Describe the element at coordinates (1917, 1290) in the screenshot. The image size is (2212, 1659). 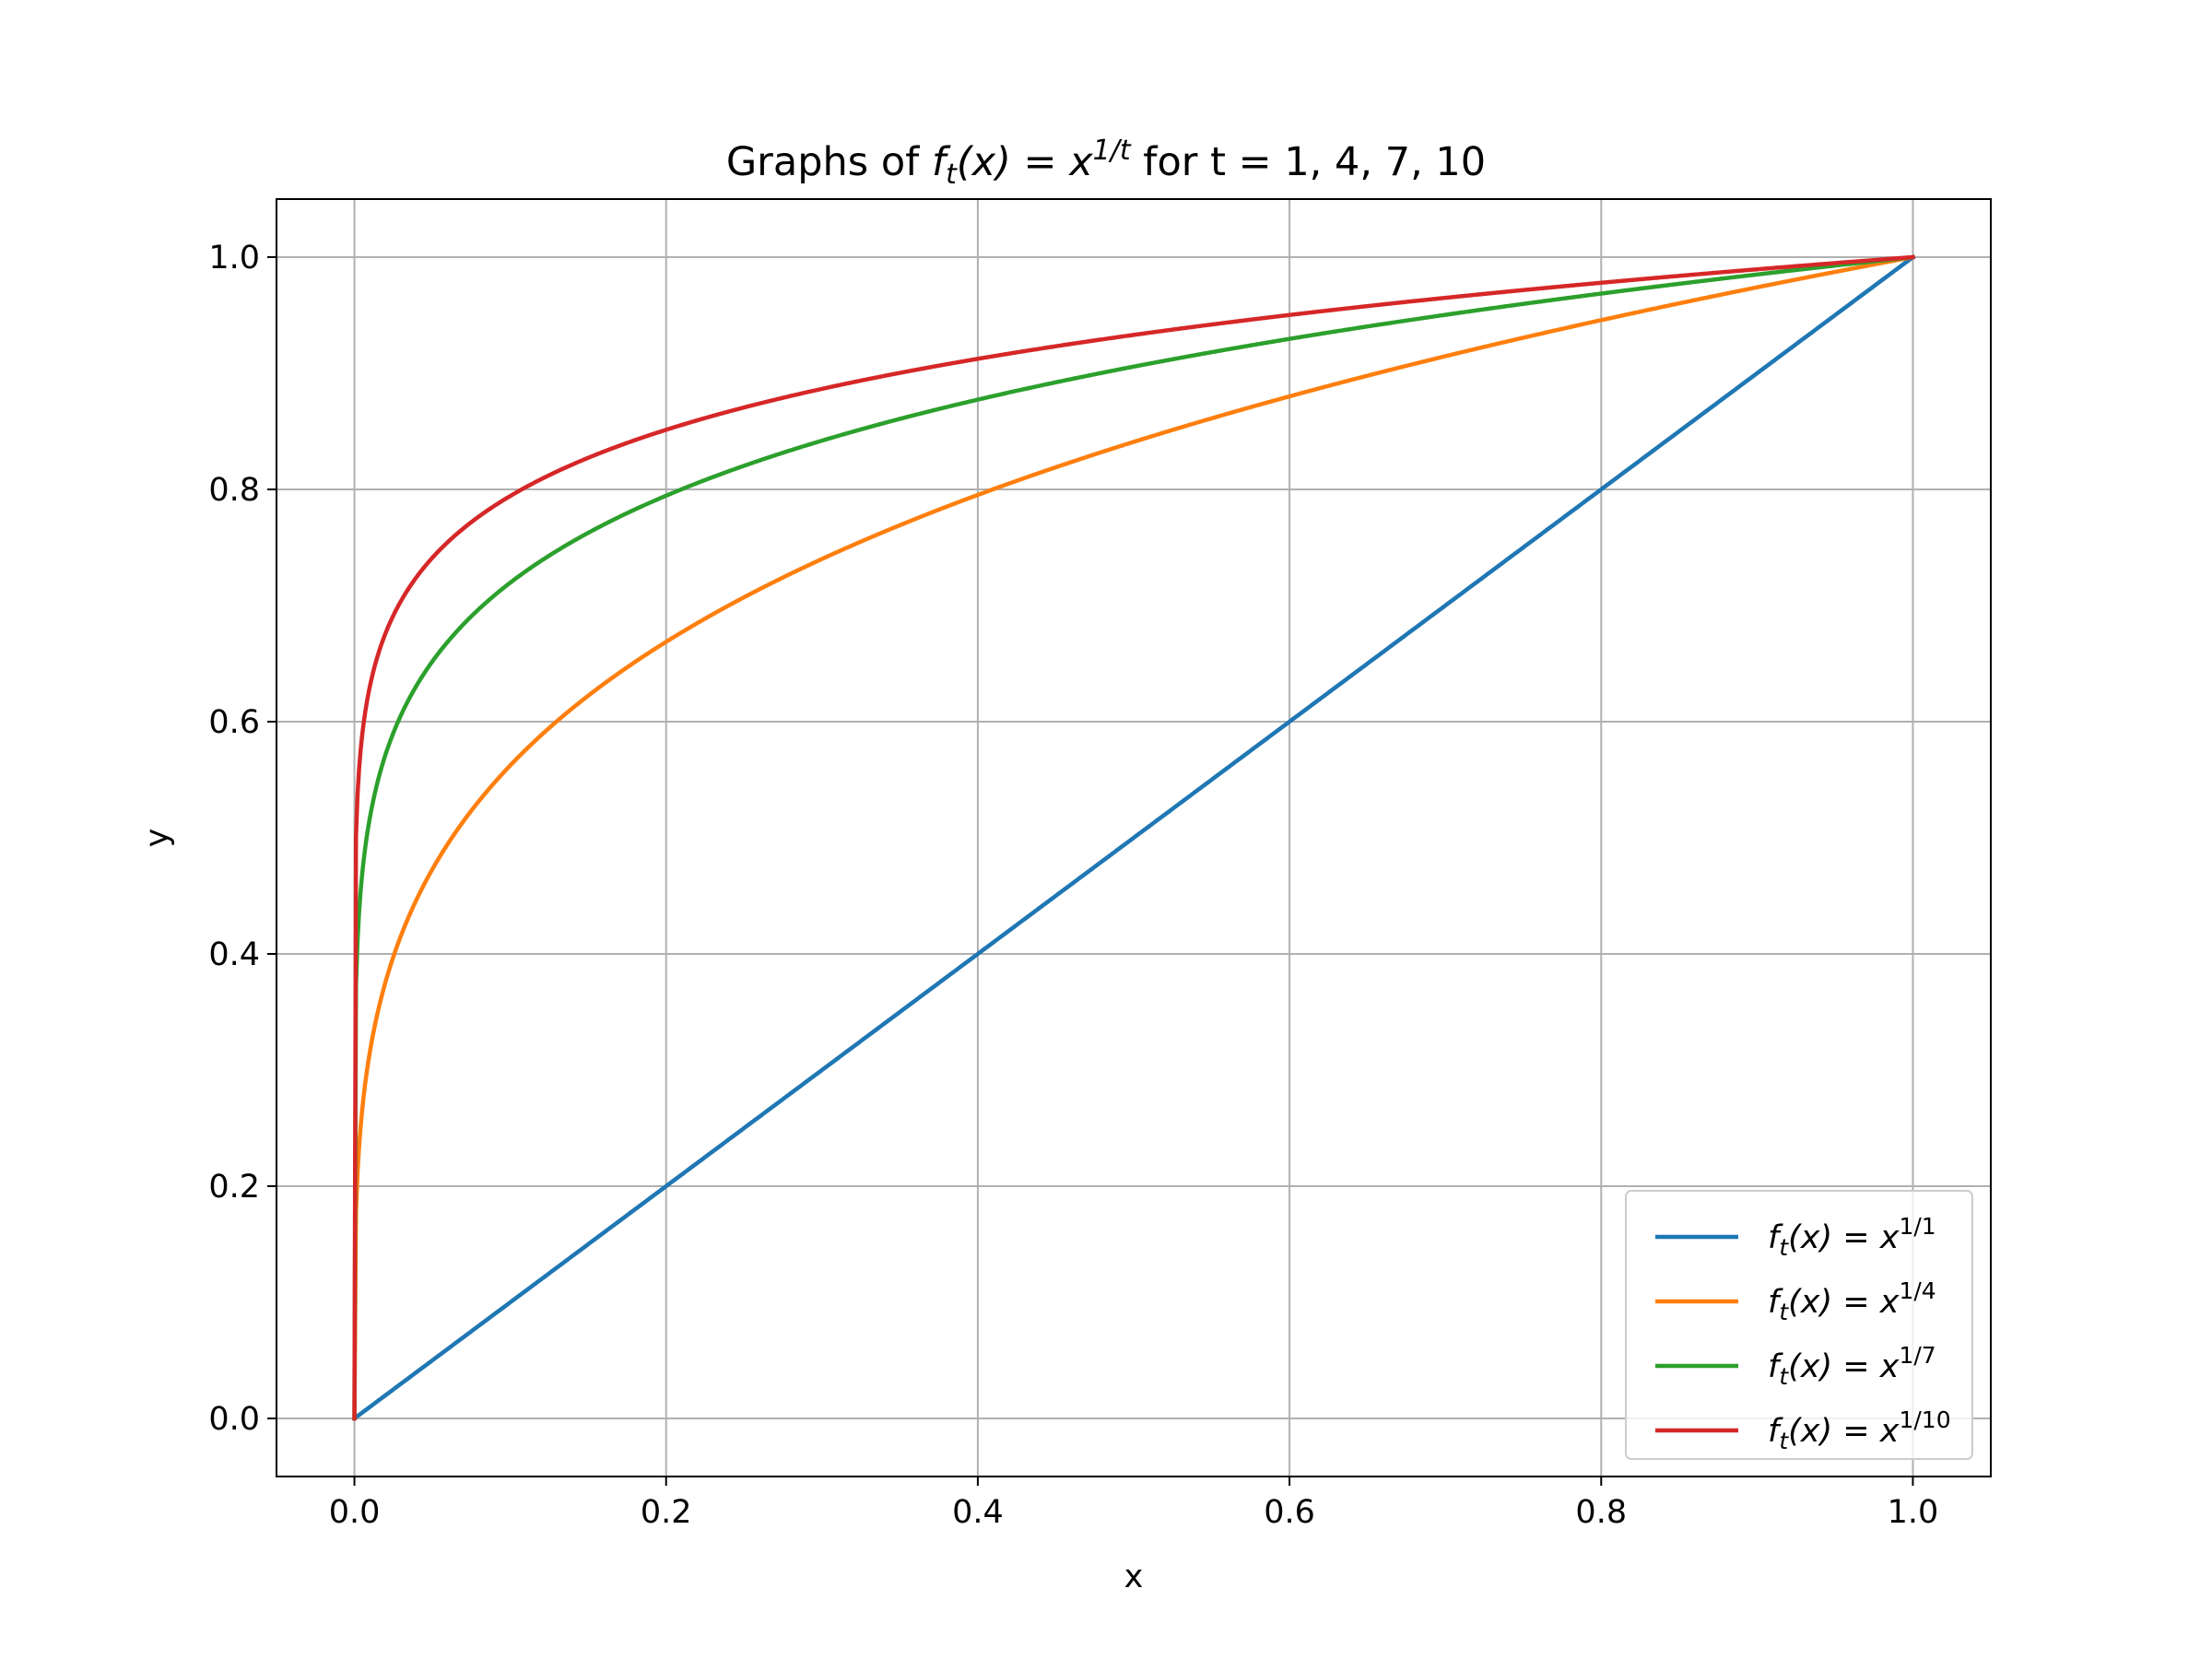
I see `legend-sup: 1/4` at that location.